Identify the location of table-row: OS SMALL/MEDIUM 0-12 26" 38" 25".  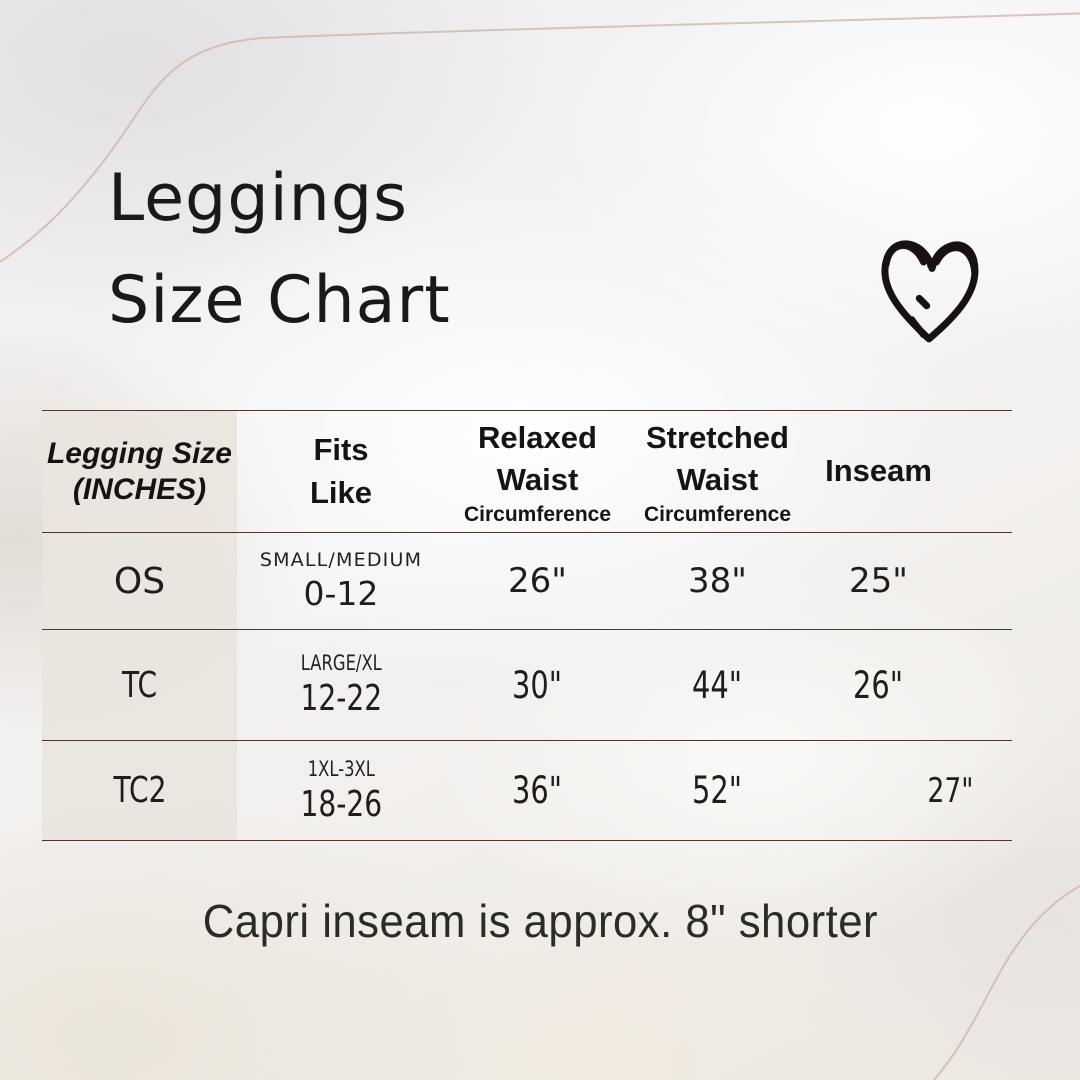
(527, 580).